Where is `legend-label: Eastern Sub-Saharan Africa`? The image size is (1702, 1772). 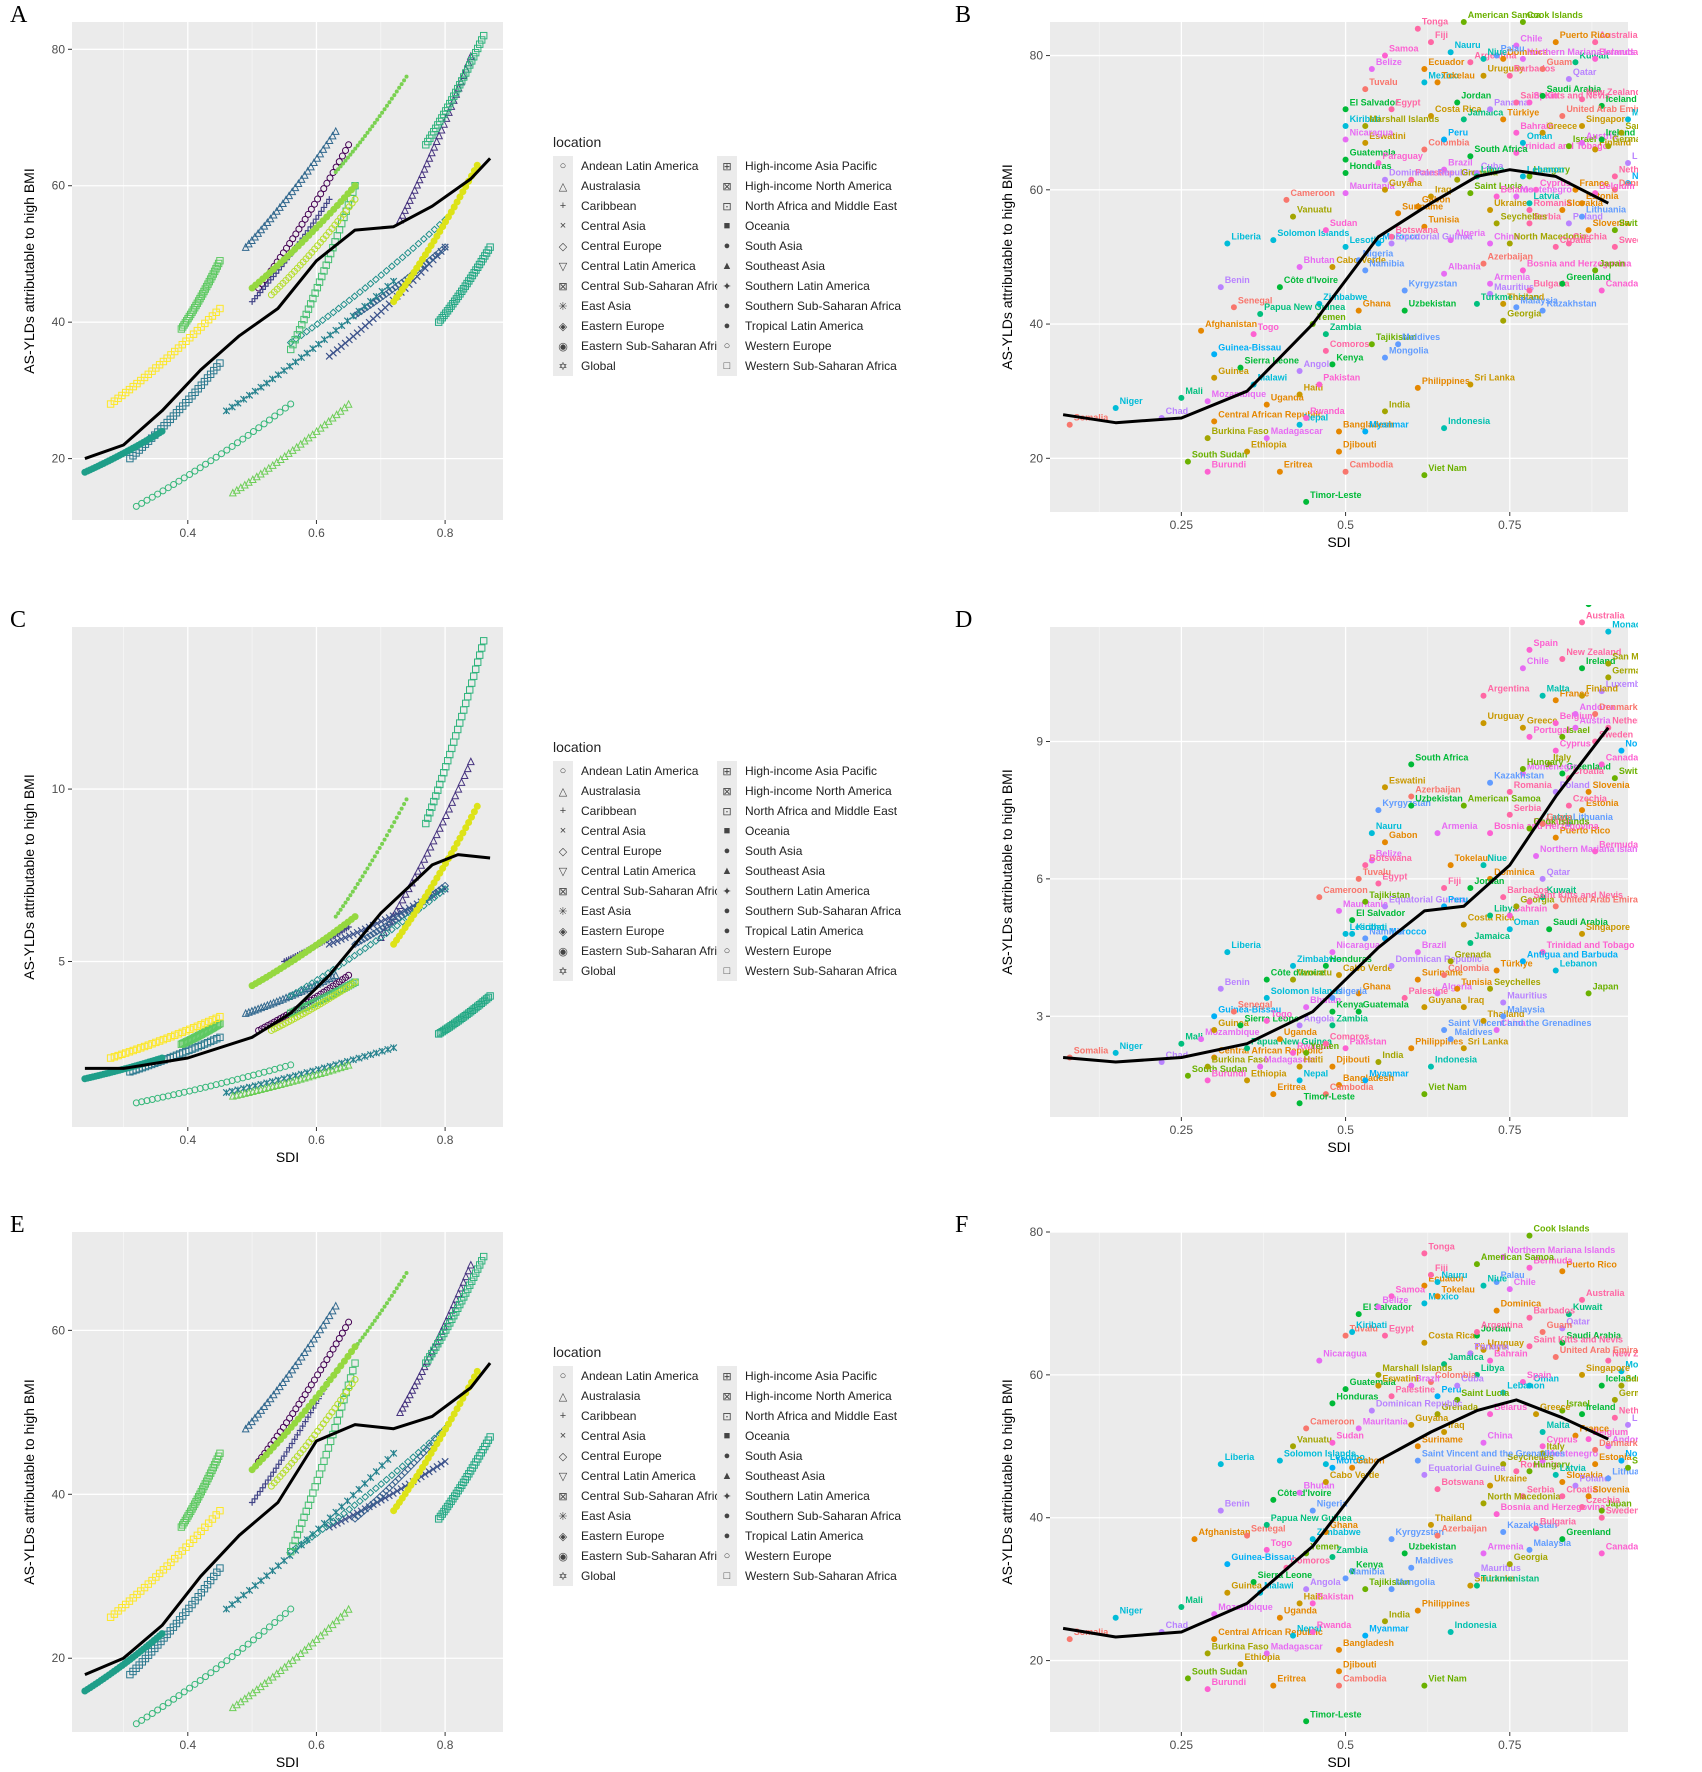
legend-label: Eastern Sub-Saharan Africa is located at coordinates (655, 346).